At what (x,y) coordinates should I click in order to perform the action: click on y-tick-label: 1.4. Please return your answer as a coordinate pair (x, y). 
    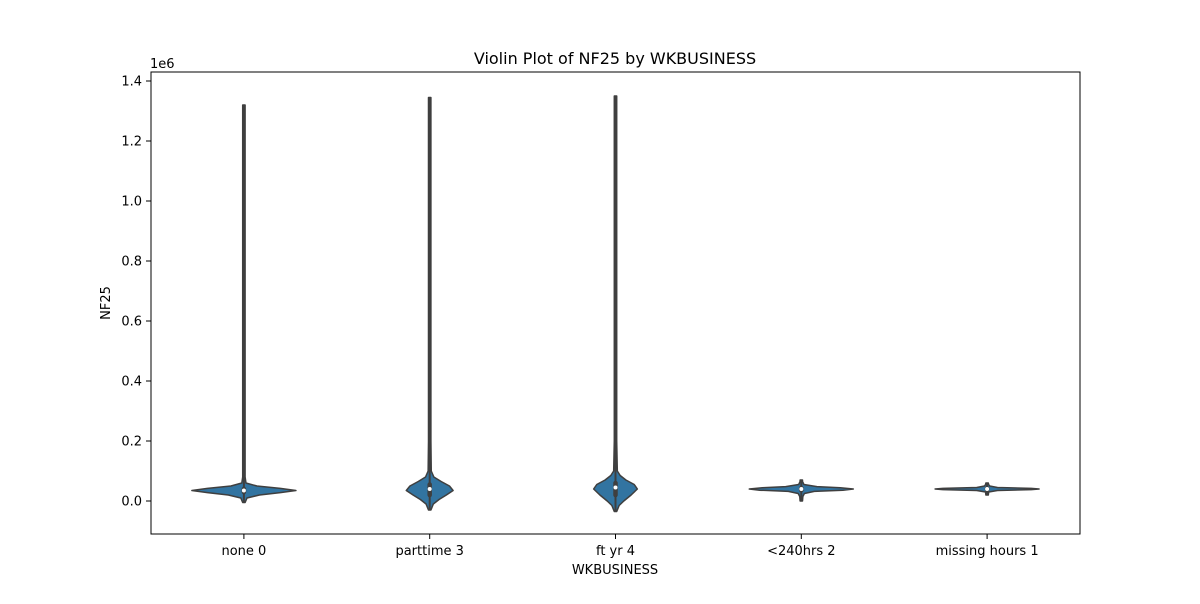
    Looking at the image, I should click on (131, 82).